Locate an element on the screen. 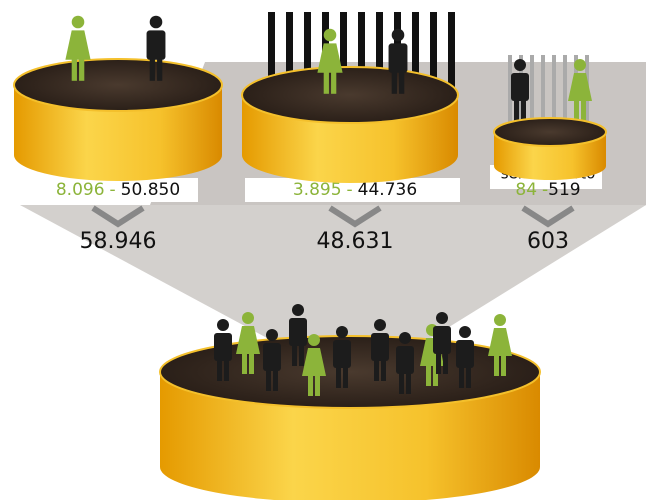  number-box is located at coordinates (108, 190).